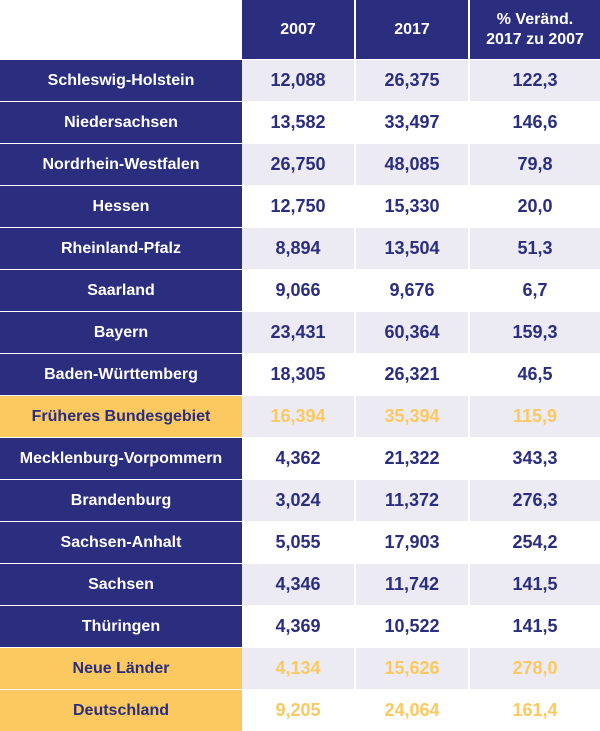  I want to click on header-change: % Veränd. 2017 zu 2007, so click(535, 29).